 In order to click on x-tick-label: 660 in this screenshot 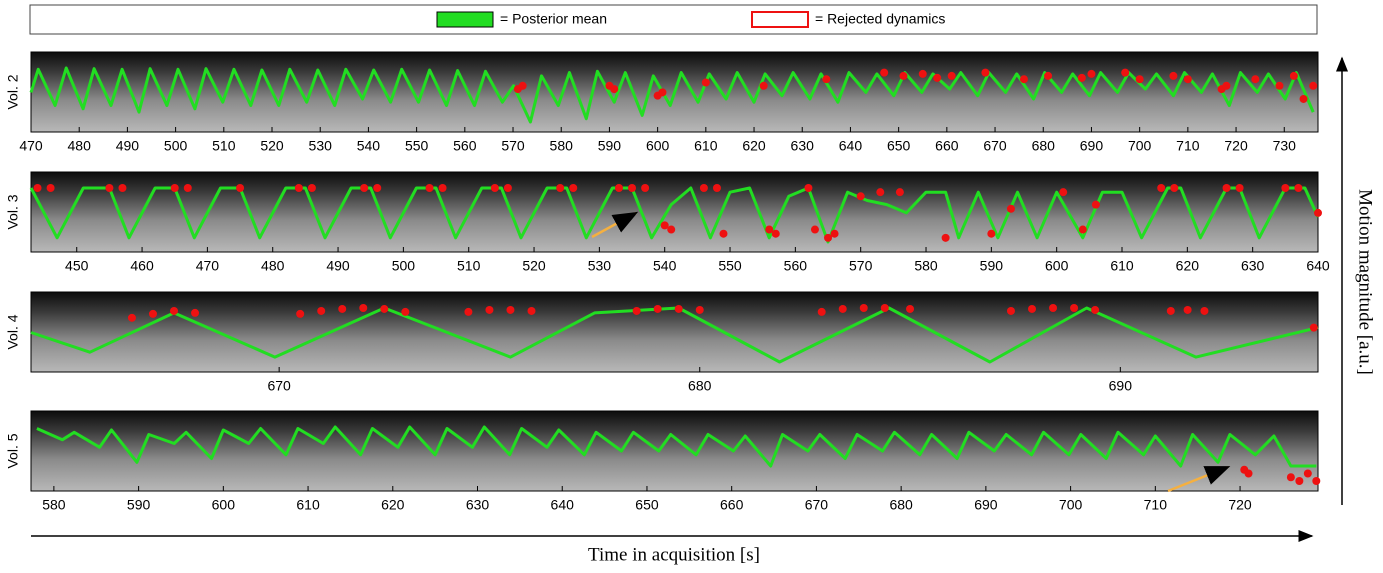, I will do `click(732, 505)`.